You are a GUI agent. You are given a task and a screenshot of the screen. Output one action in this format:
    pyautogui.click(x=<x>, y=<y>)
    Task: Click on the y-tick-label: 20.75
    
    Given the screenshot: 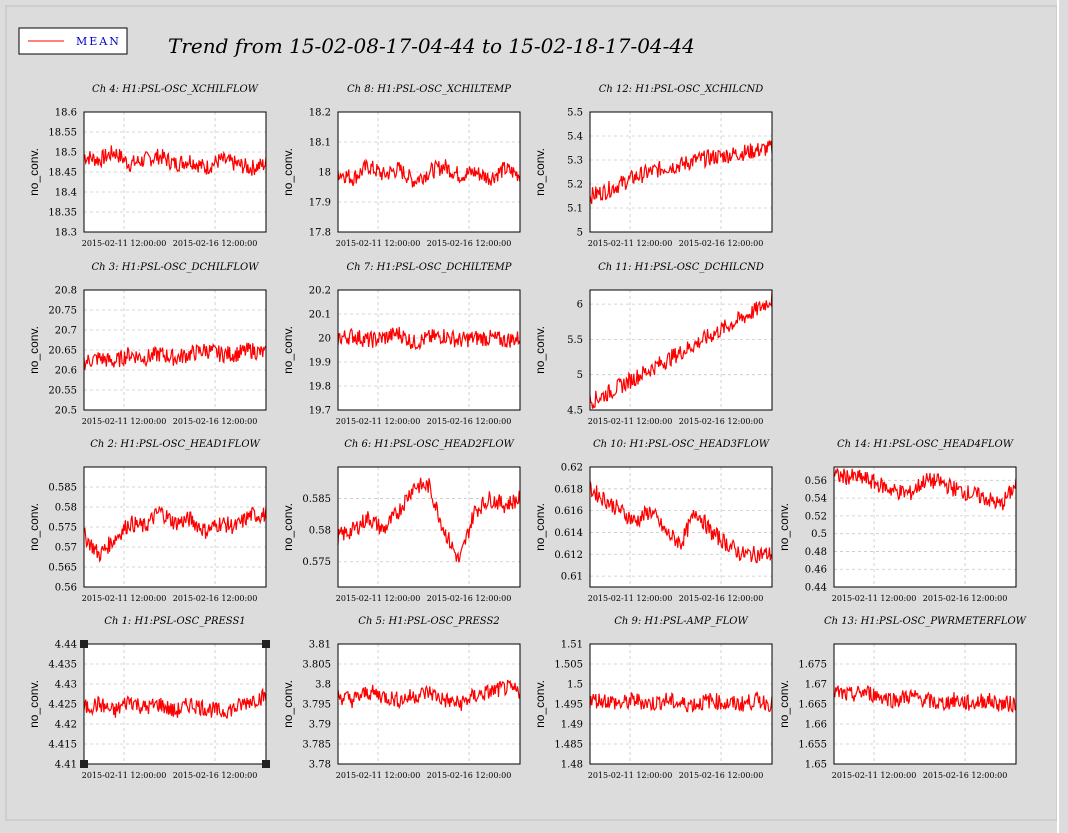 What is the action you would take?
    pyautogui.click(x=62, y=311)
    